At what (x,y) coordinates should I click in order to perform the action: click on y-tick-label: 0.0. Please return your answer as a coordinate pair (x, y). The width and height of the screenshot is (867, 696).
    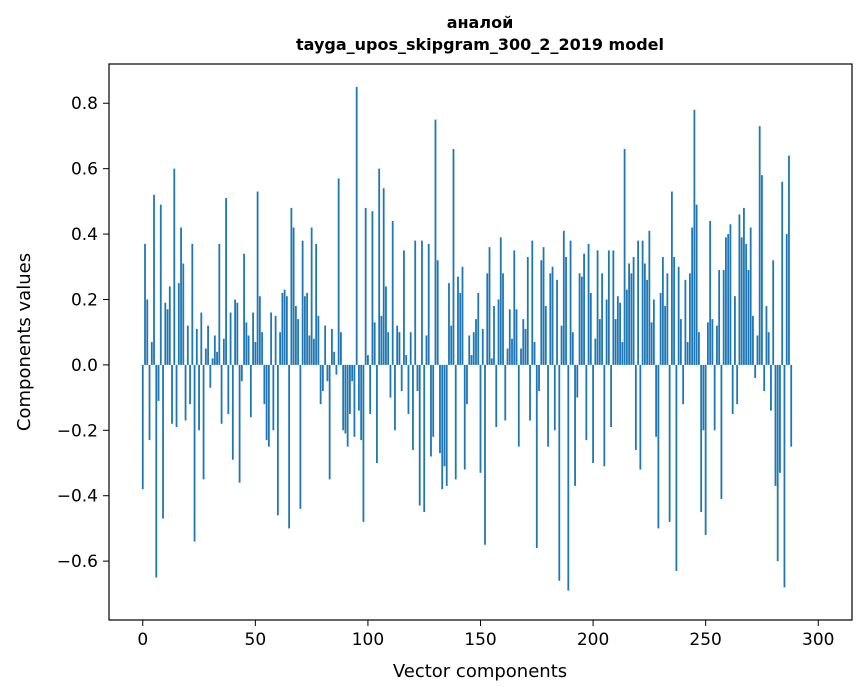
    Looking at the image, I should click on (84, 366).